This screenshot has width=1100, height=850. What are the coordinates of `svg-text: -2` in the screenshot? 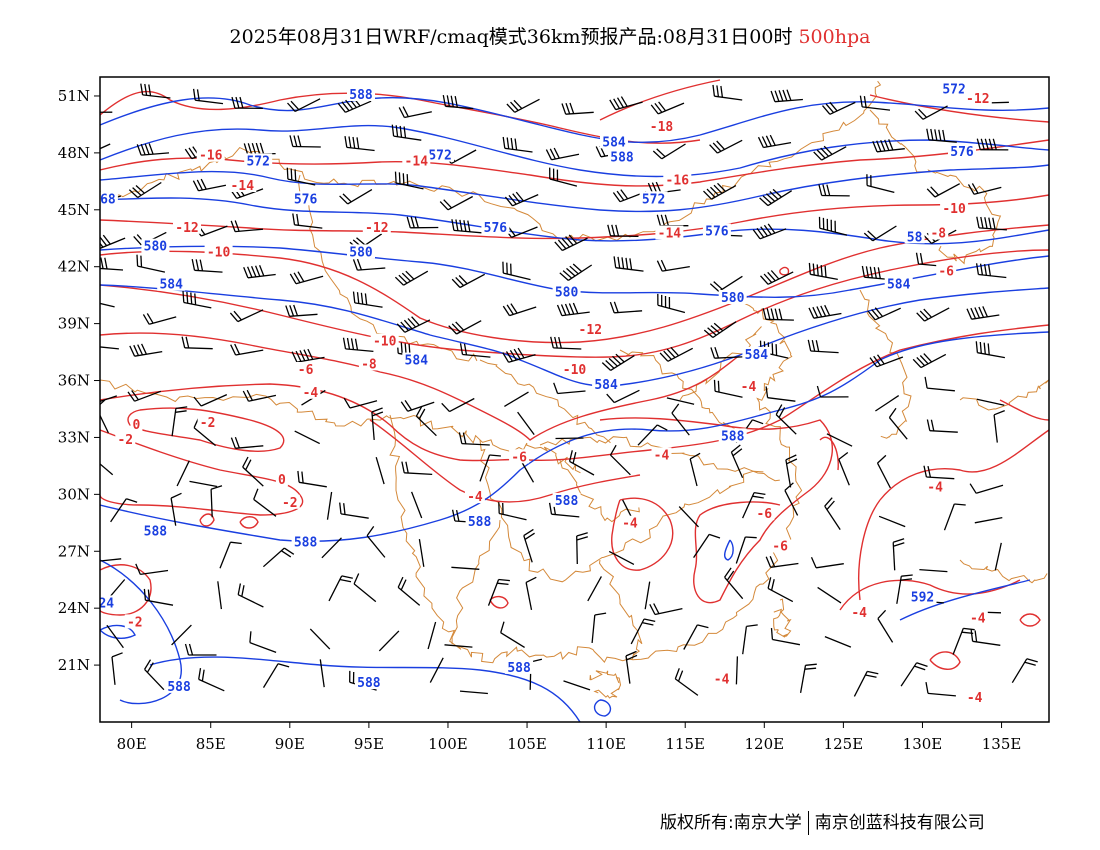 It's located at (290, 503).